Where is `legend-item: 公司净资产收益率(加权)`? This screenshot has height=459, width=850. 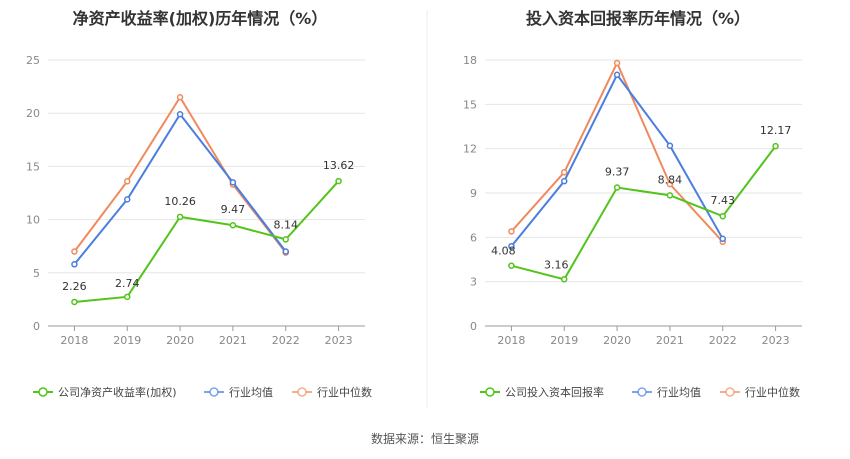
legend-item: 公司净资产收益率(加权) is located at coordinates (105, 392).